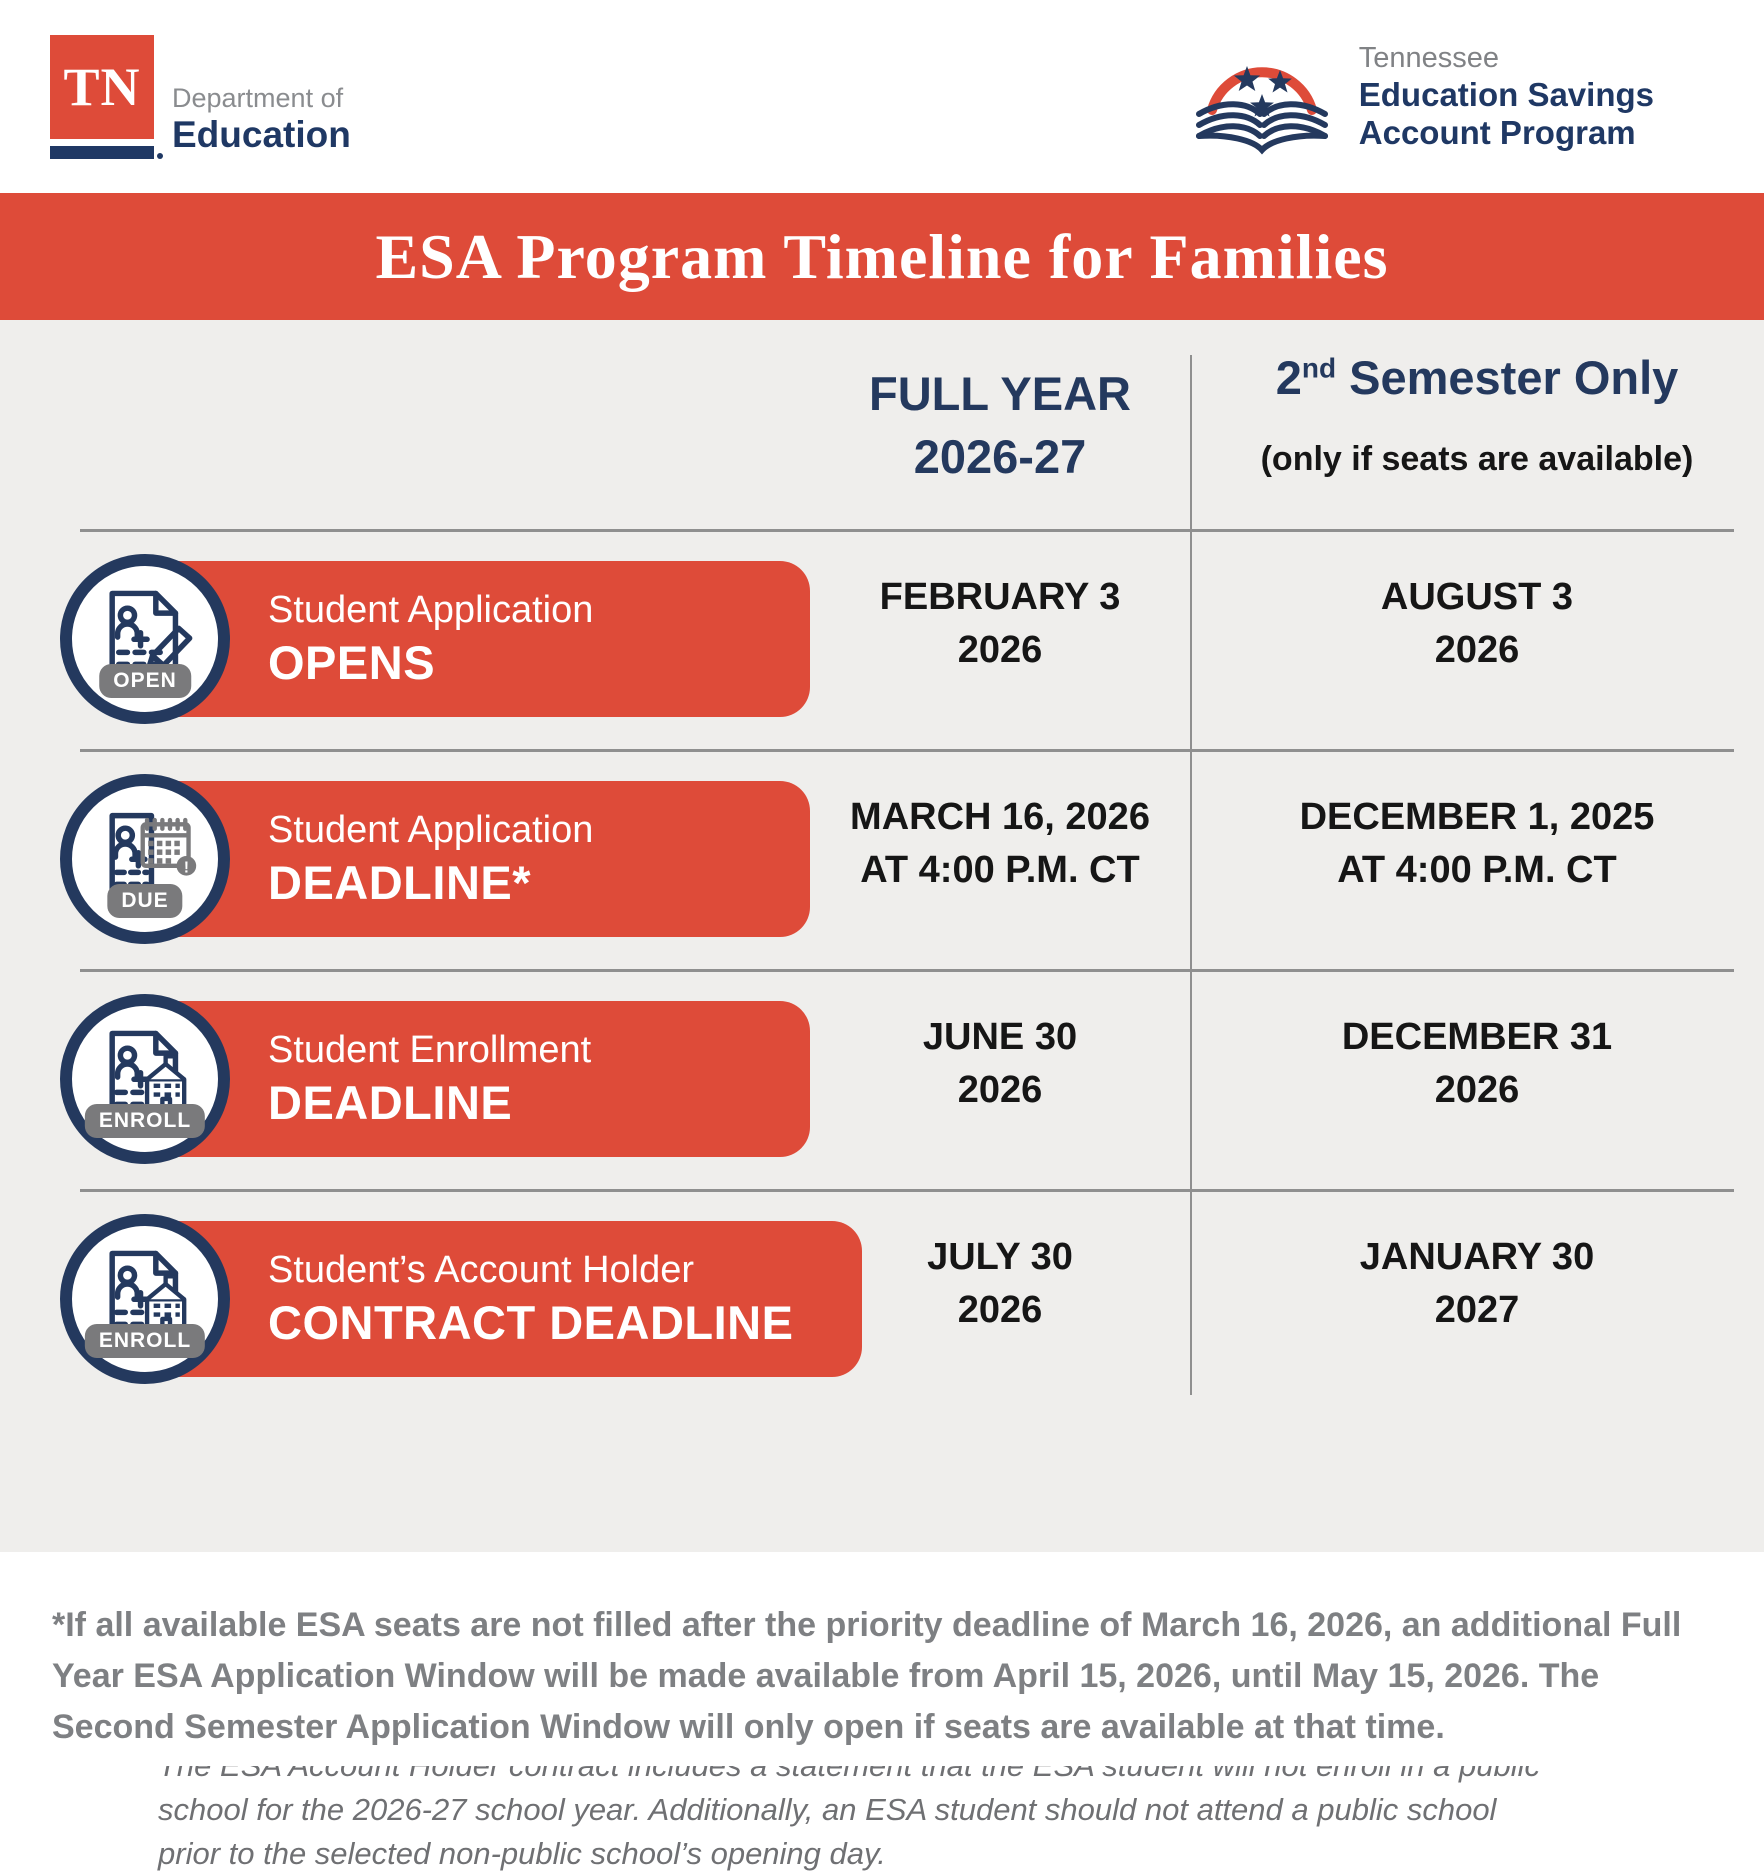 The height and width of the screenshot is (1876, 1764). I want to click on open-badge: OPEN, so click(145, 681).